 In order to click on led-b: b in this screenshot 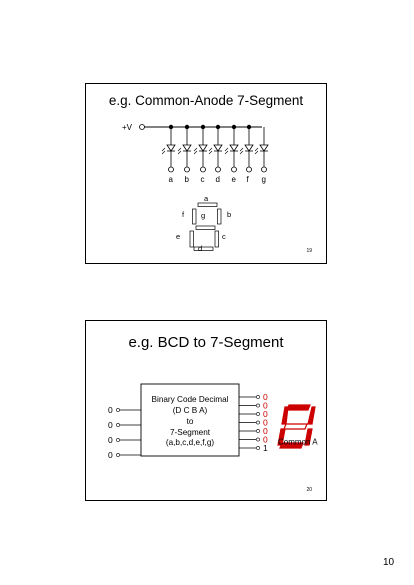, I will do `click(184, 154)`.